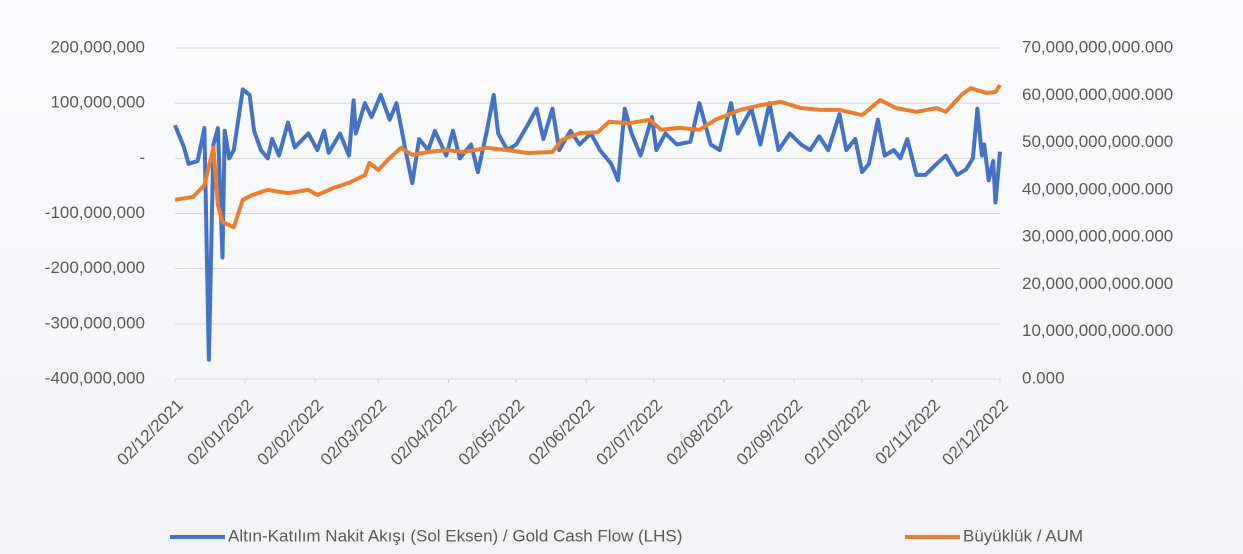 This screenshot has width=1243, height=554. What do you see at coordinates (150, 433) in the screenshot?
I see `x-tick-label: 02/12/2021` at bounding box center [150, 433].